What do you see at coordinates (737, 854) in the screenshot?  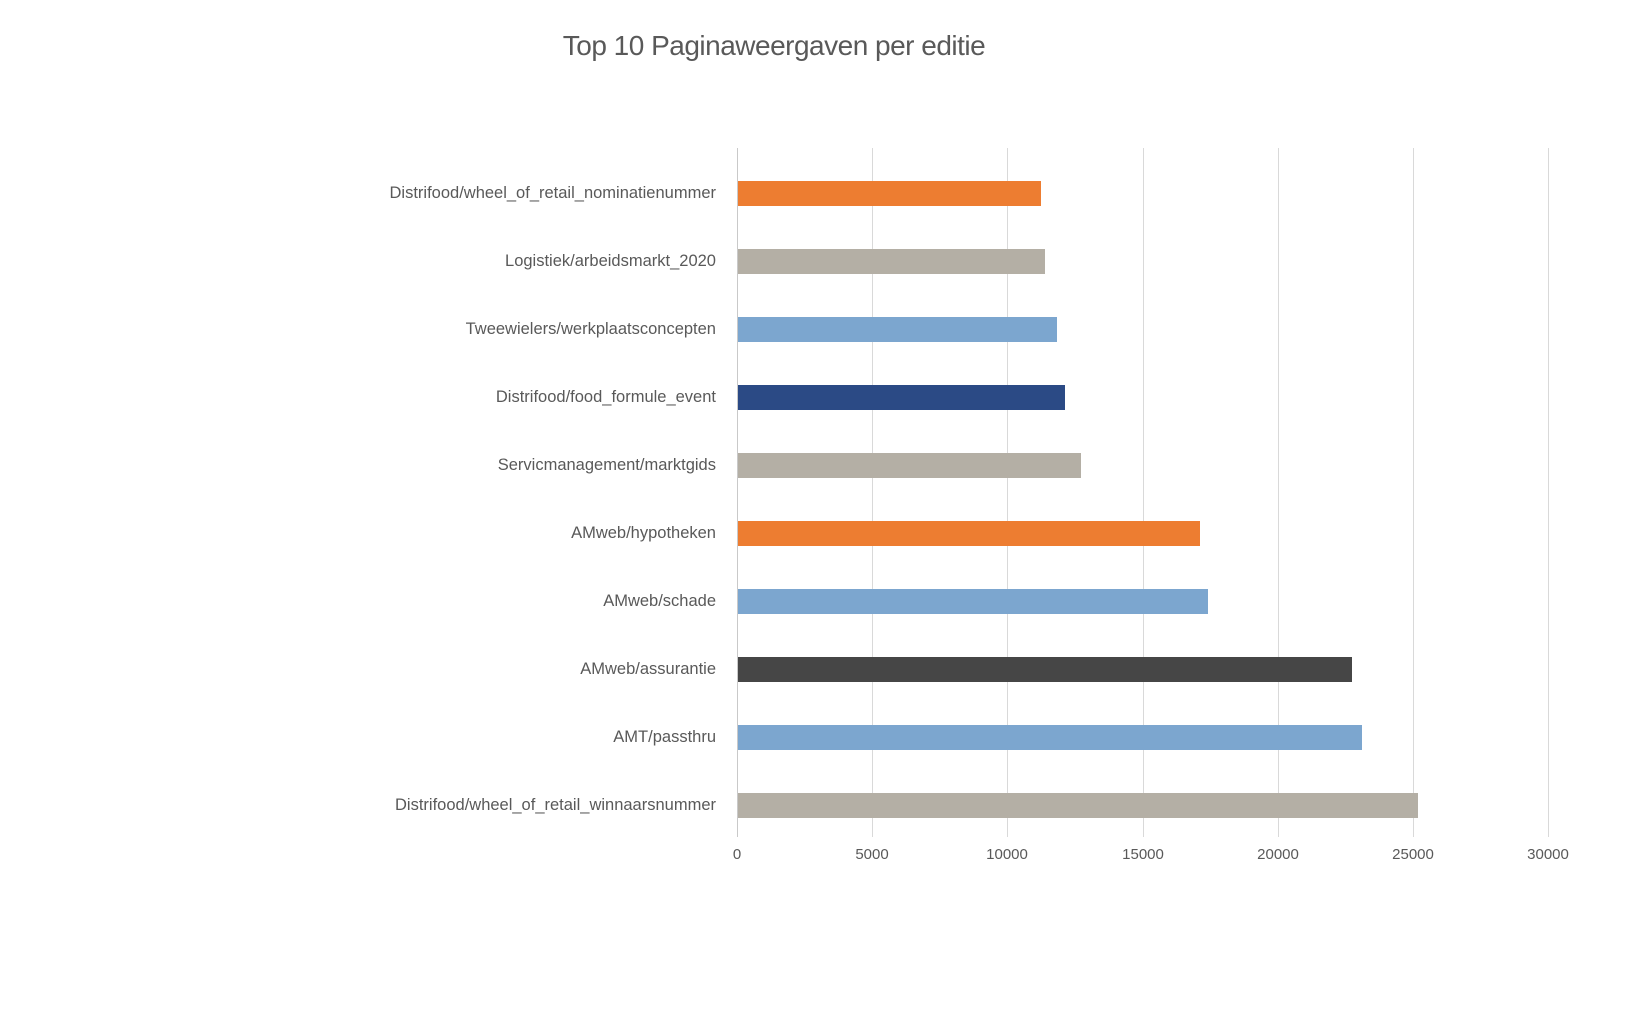 I see `x-tick-label: 0` at bounding box center [737, 854].